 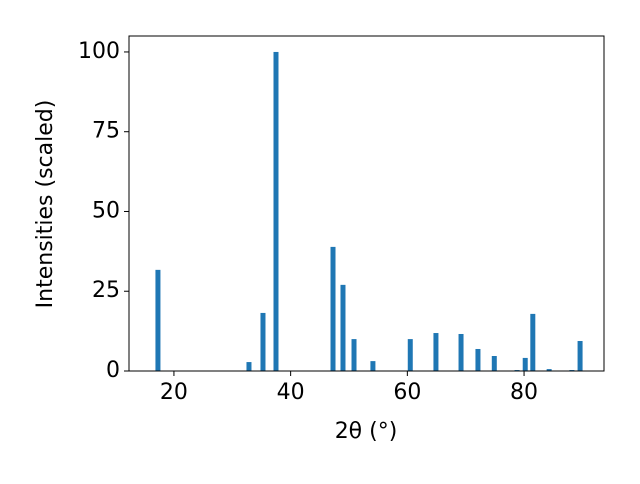 What do you see at coordinates (106, 290) in the screenshot?
I see `y-tick-label: 25` at bounding box center [106, 290].